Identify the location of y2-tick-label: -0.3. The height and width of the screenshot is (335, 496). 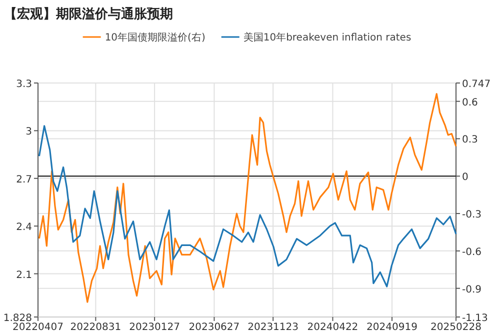
(472, 215).